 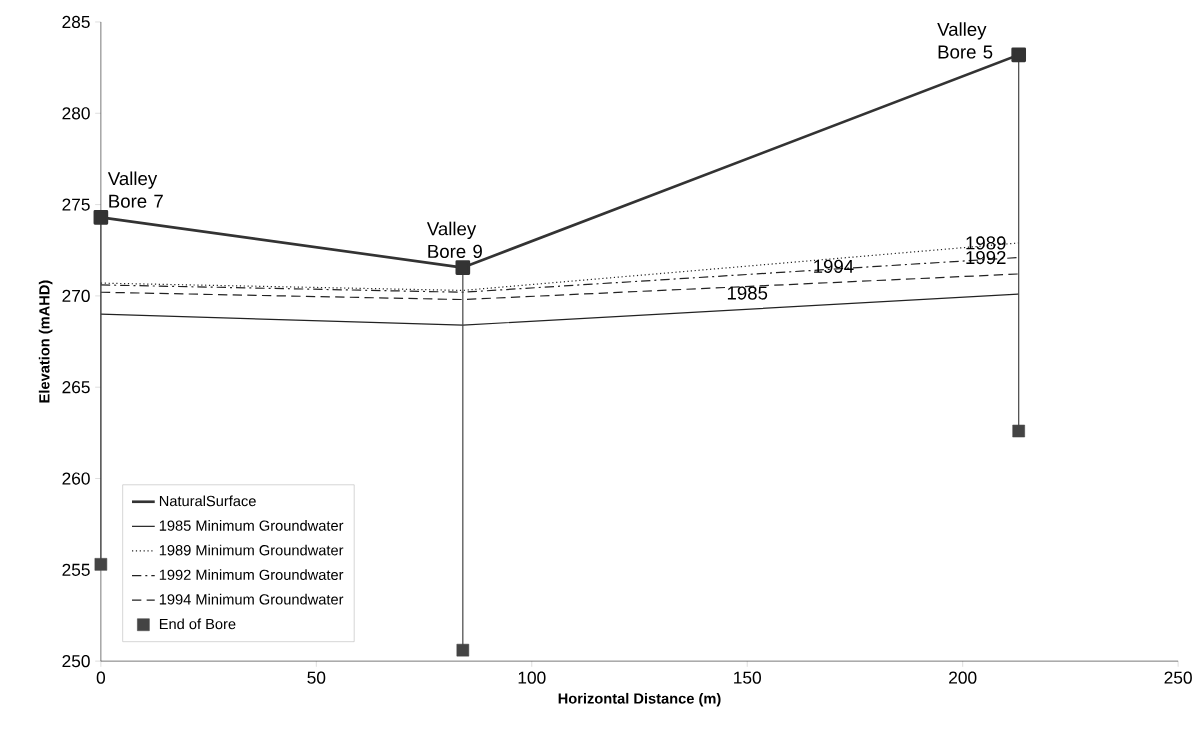 What do you see at coordinates (747, 293) in the screenshot?
I see `annotation: 1985` at bounding box center [747, 293].